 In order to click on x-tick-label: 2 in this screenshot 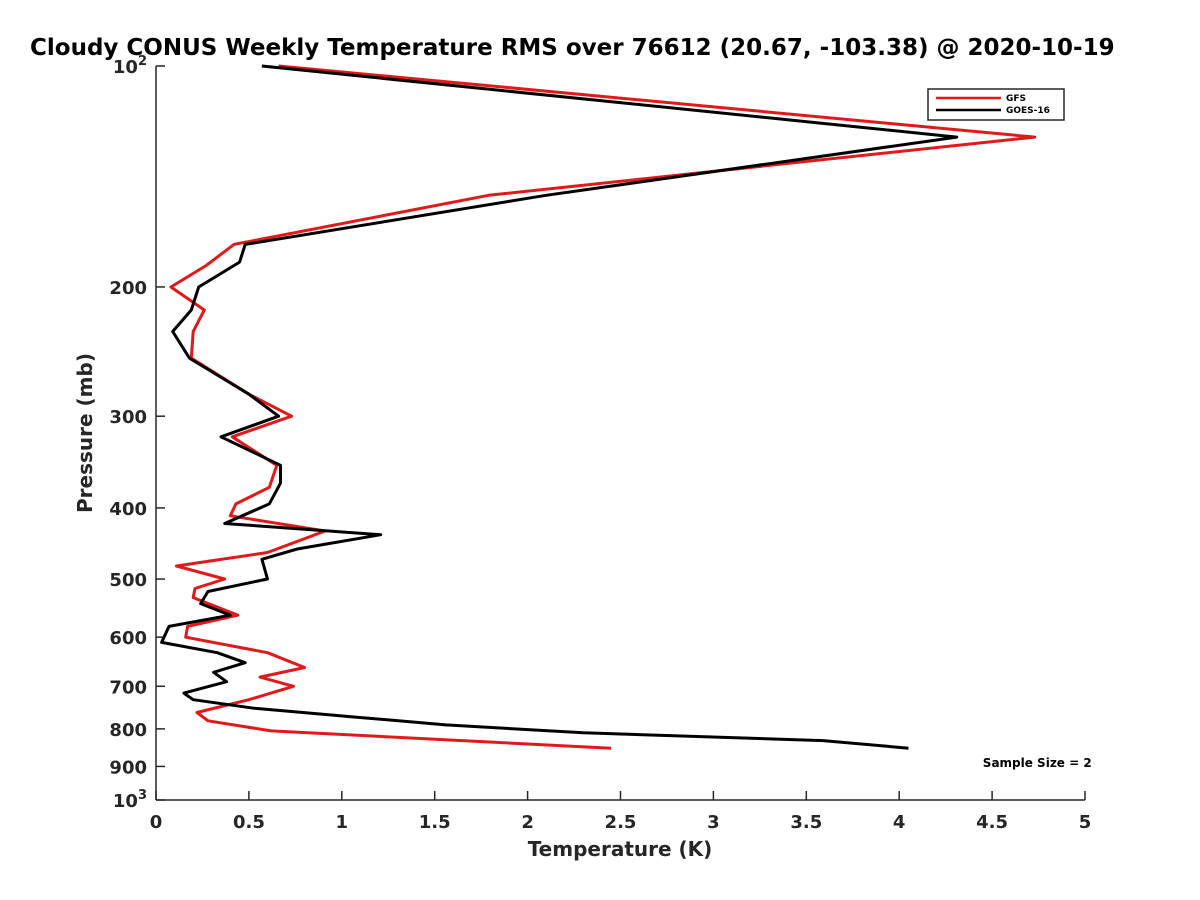, I will do `click(527, 822)`.